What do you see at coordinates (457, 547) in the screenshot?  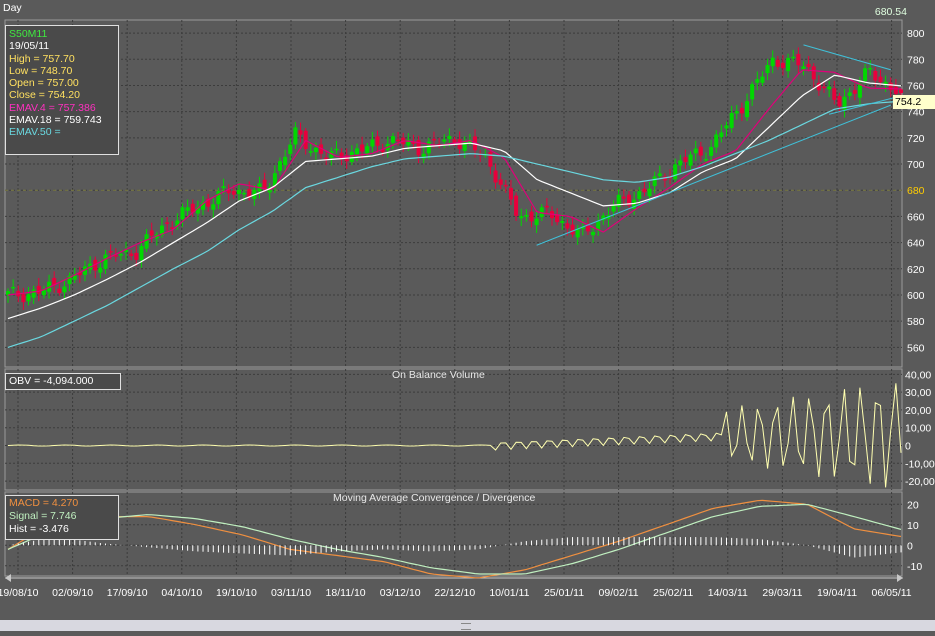 I see `macd-histogram` at bounding box center [457, 547].